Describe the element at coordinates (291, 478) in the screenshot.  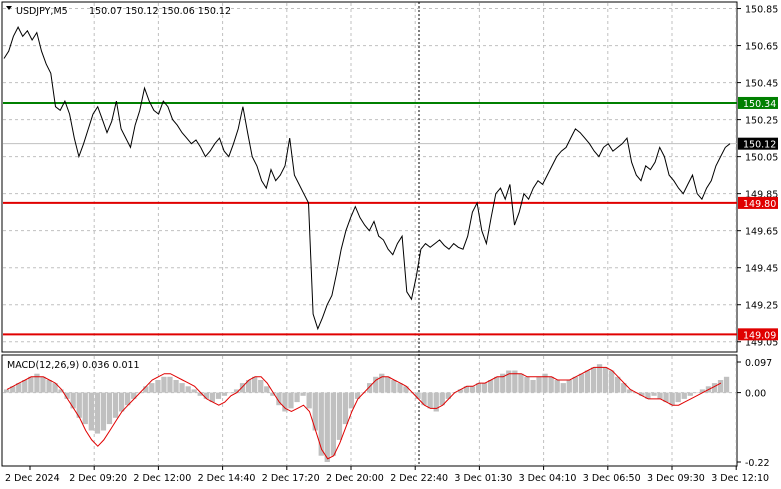
I see `time-tick-label: 2 Dec 17:20` at that location.